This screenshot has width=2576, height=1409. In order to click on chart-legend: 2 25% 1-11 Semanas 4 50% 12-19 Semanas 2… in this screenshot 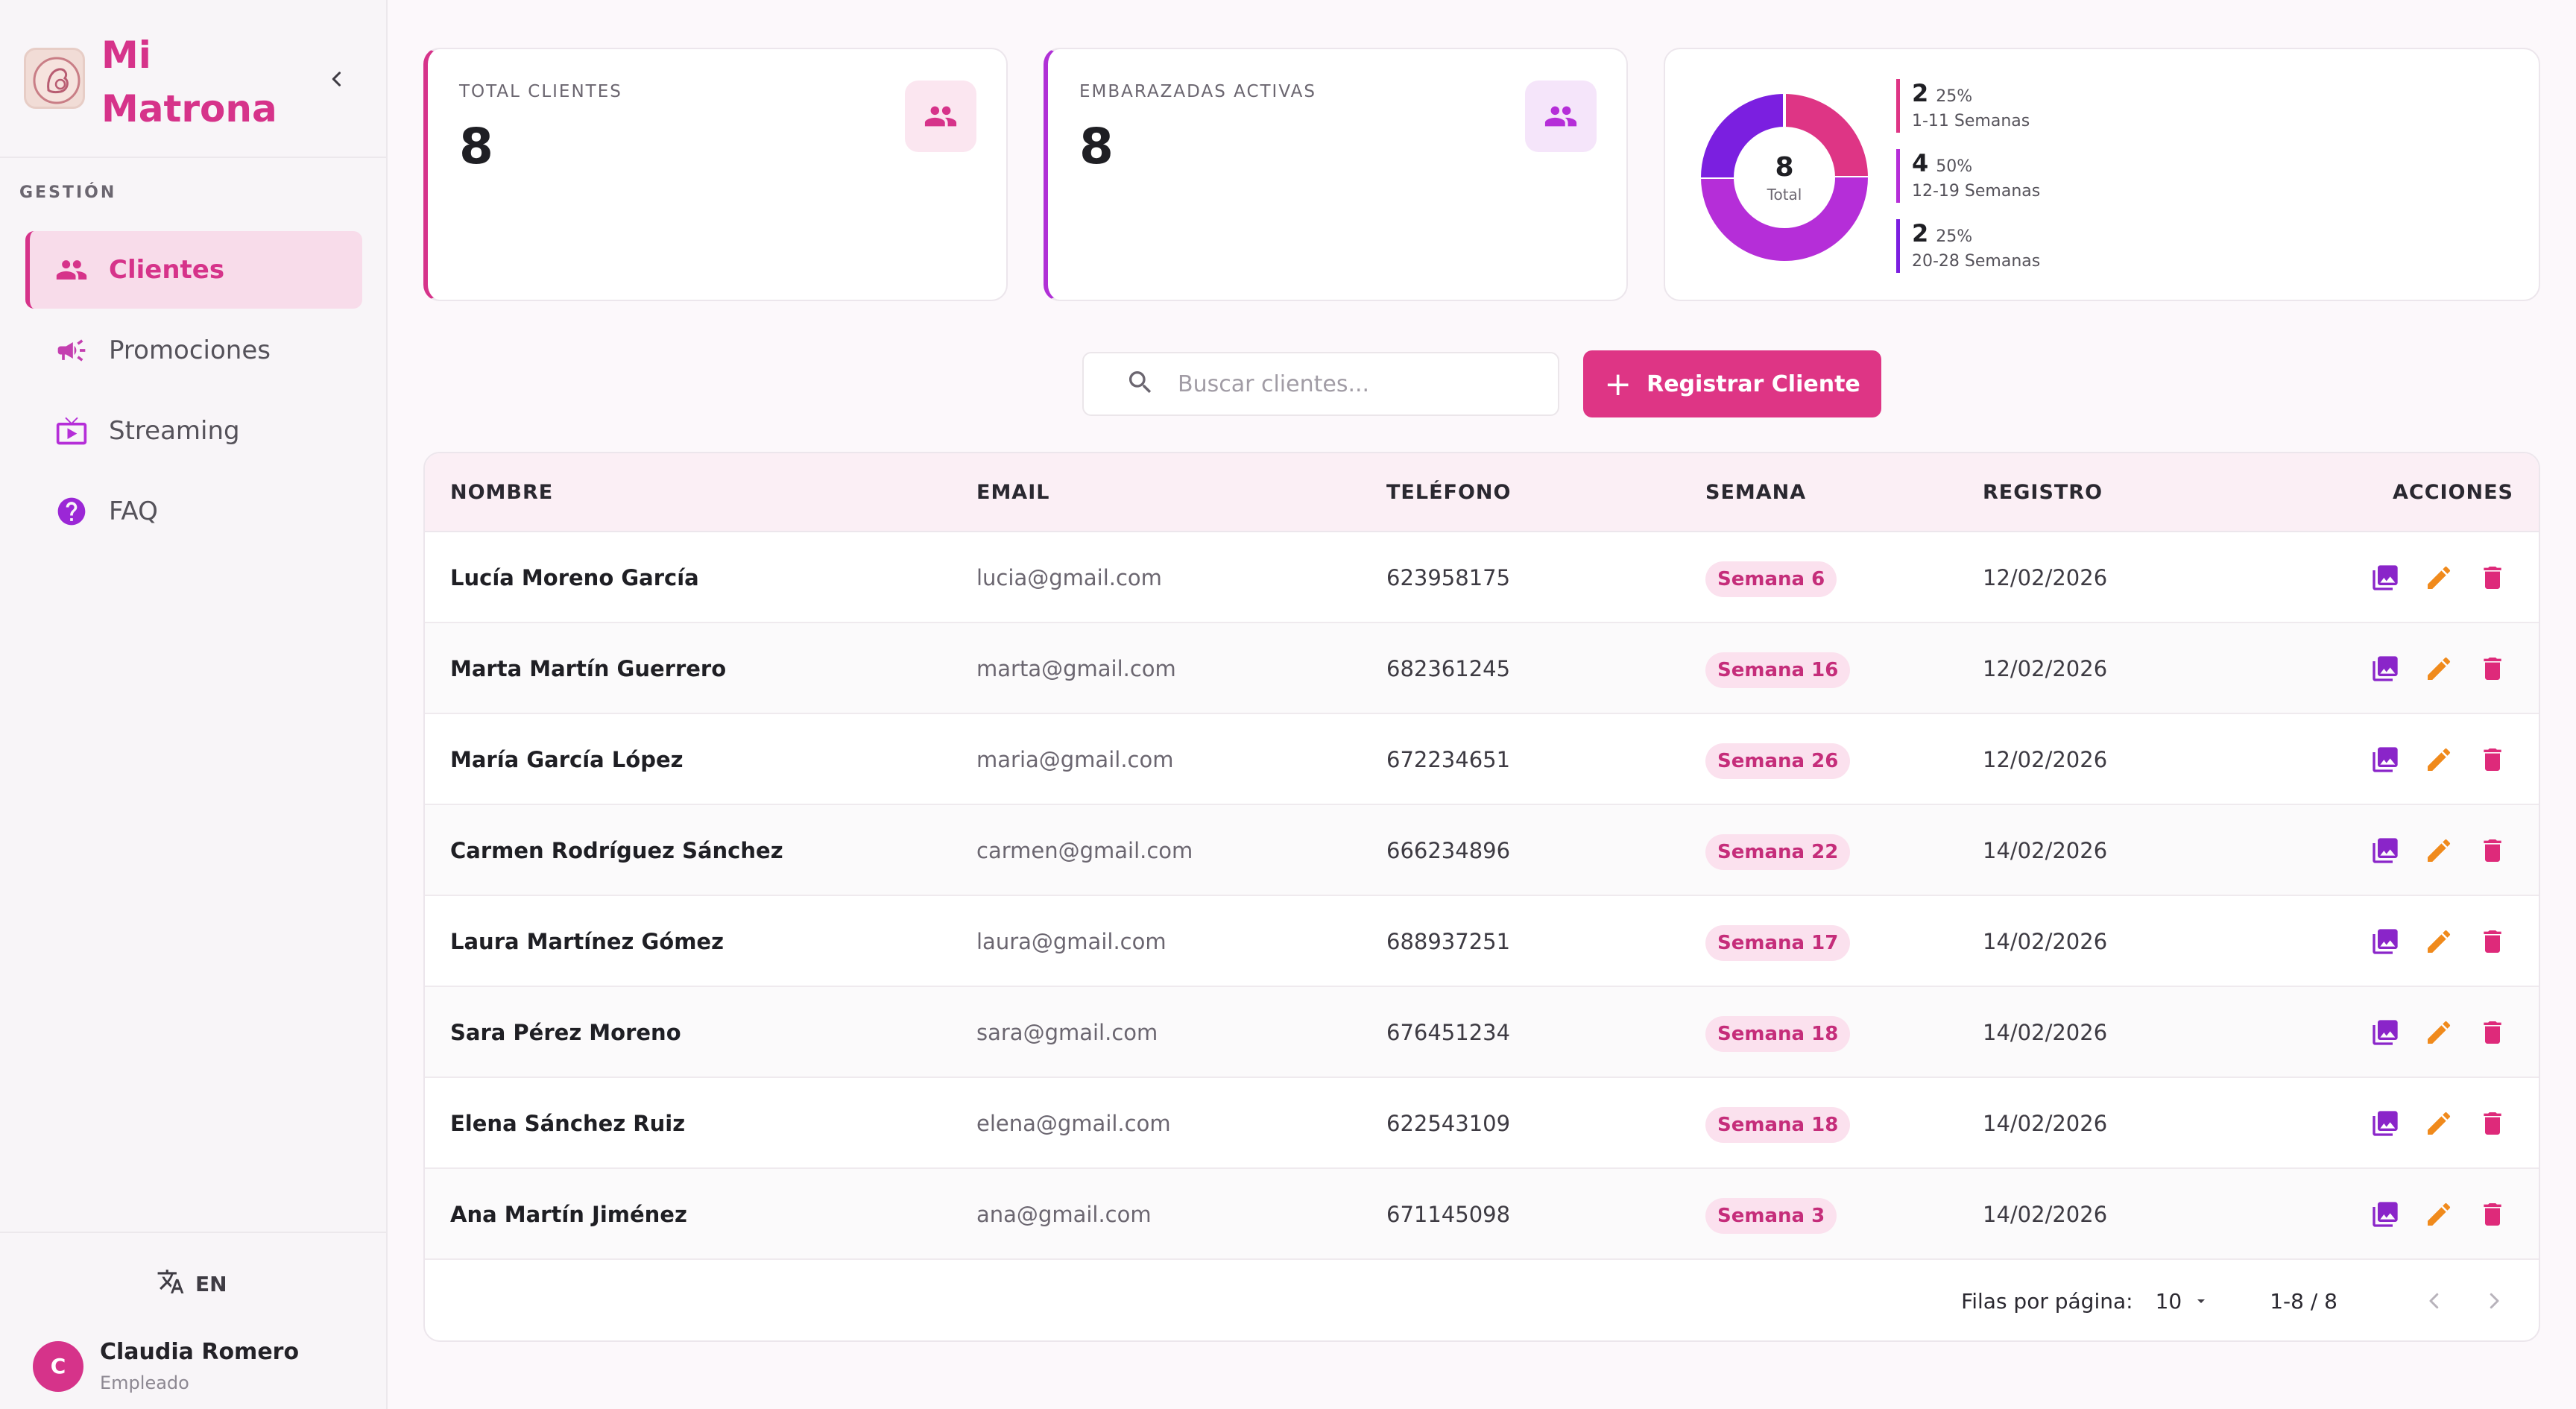, I will do `click(1968, 184)`.